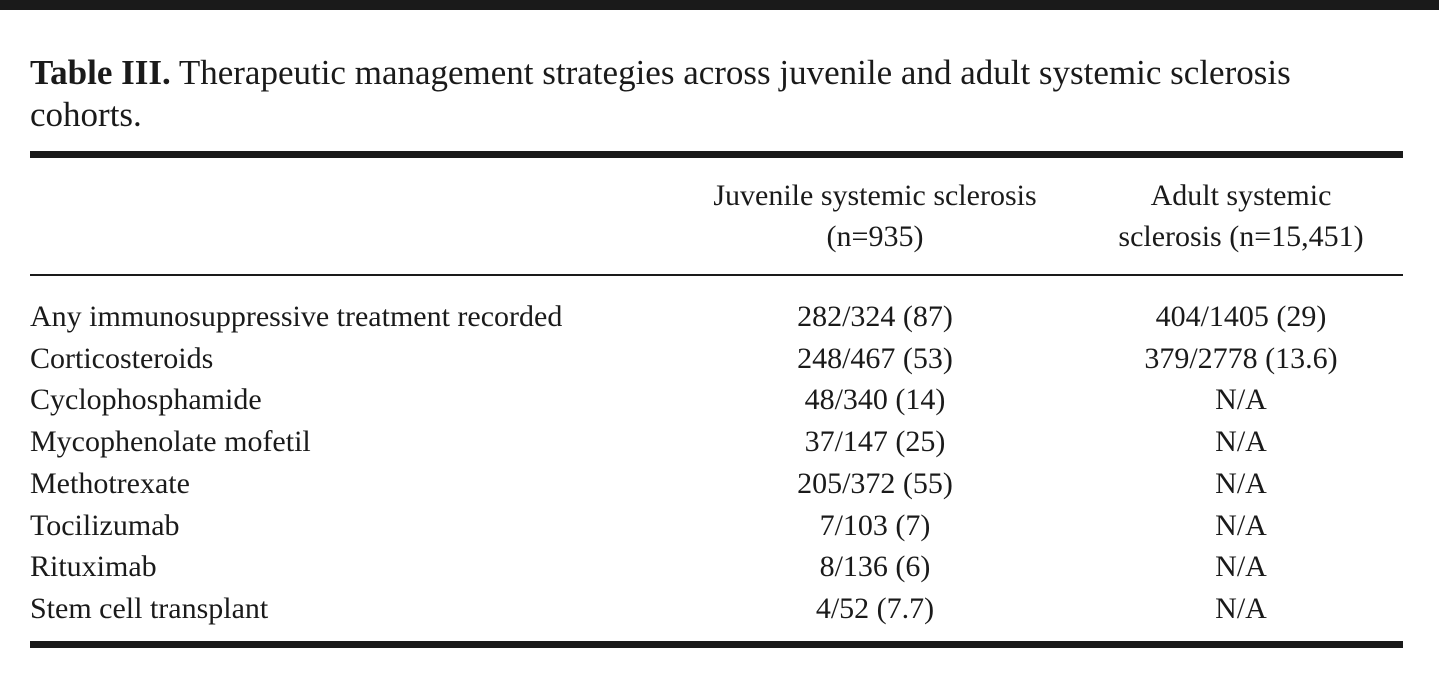  What do you see at coordinates (105, 525) in the screenshot?
I see `row-label: Tocilizumab` at bounding box center [105, 525].